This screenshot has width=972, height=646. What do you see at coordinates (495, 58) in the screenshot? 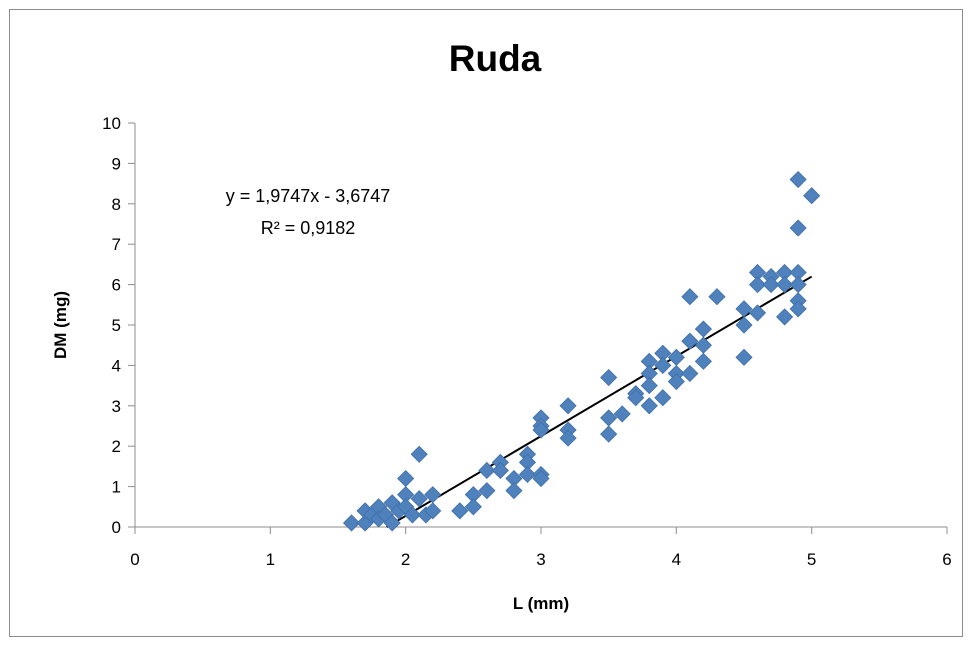
I see `chart-title: Ruda` at bounding box center [495, 58].